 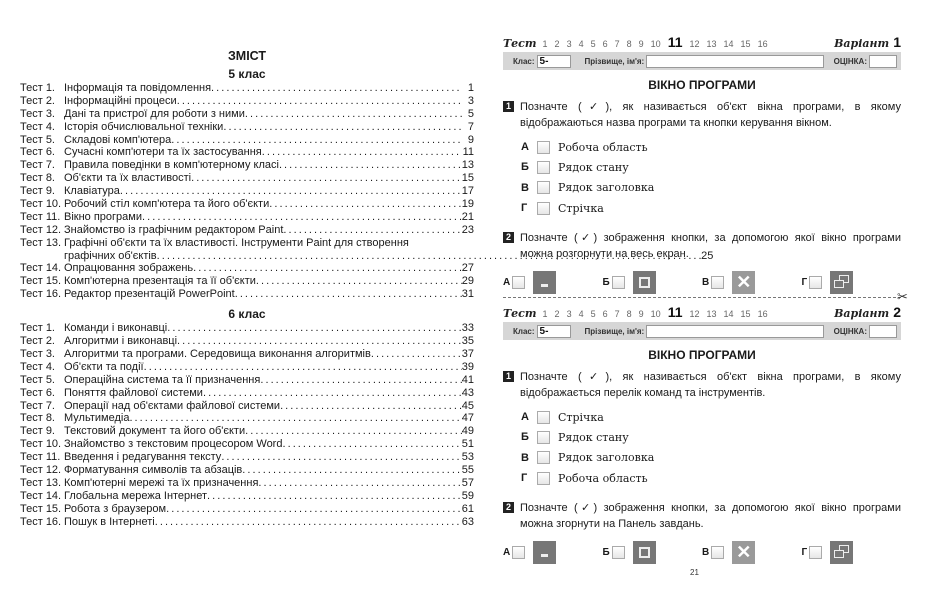 I want to click on test-number-6: 6, so click(x=605, y=314).